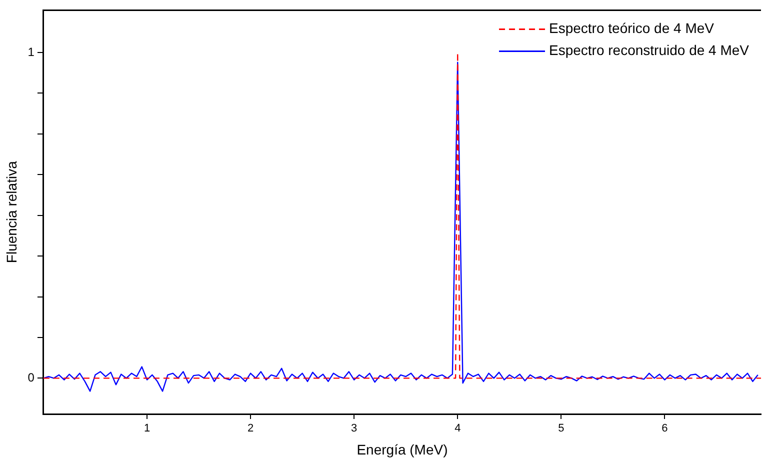  I want to click on y-tick-label: 0, so click(31, 377).